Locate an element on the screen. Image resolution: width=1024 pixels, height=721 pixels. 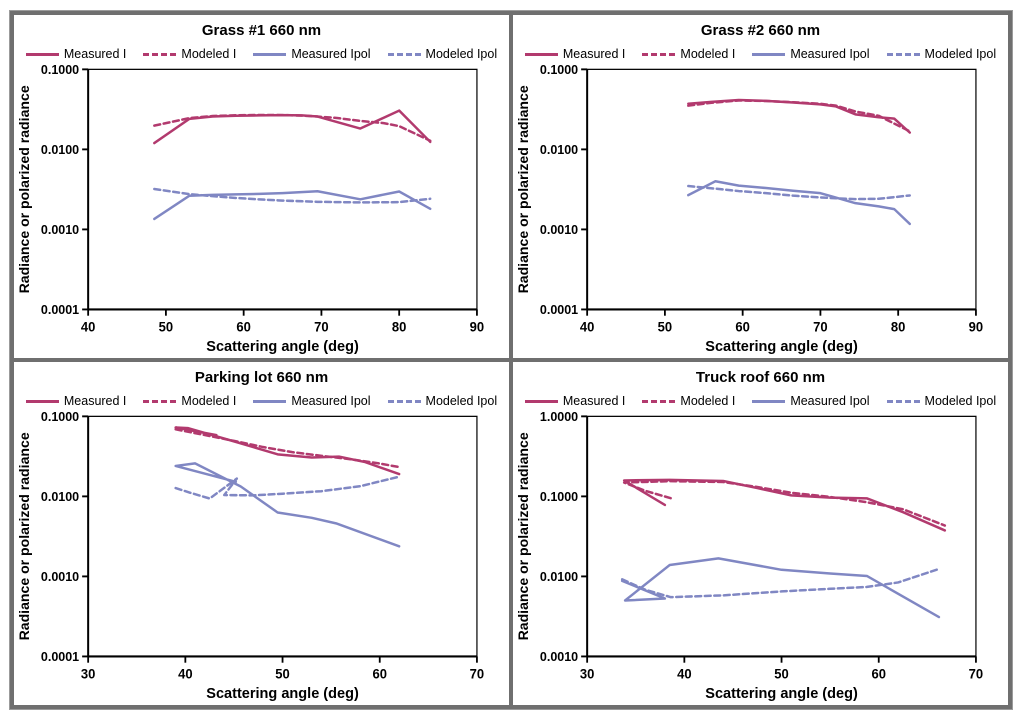
series-line-measured-i is located at coordinates (784, 505).